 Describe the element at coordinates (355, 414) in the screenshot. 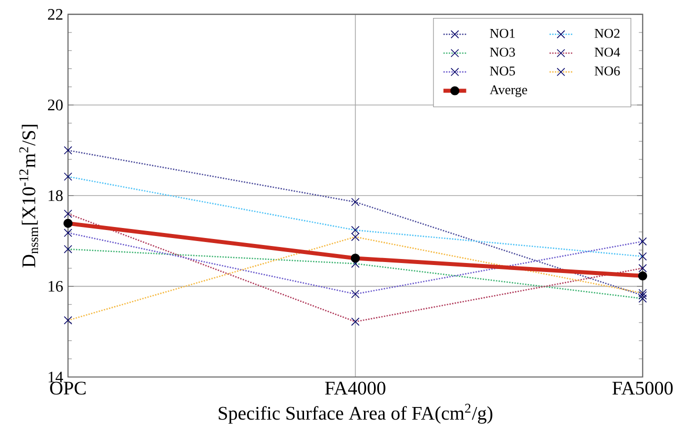

I see `x-axis-title: Specific Surface Area of FA(cm$^{2}$/g)` at that location.